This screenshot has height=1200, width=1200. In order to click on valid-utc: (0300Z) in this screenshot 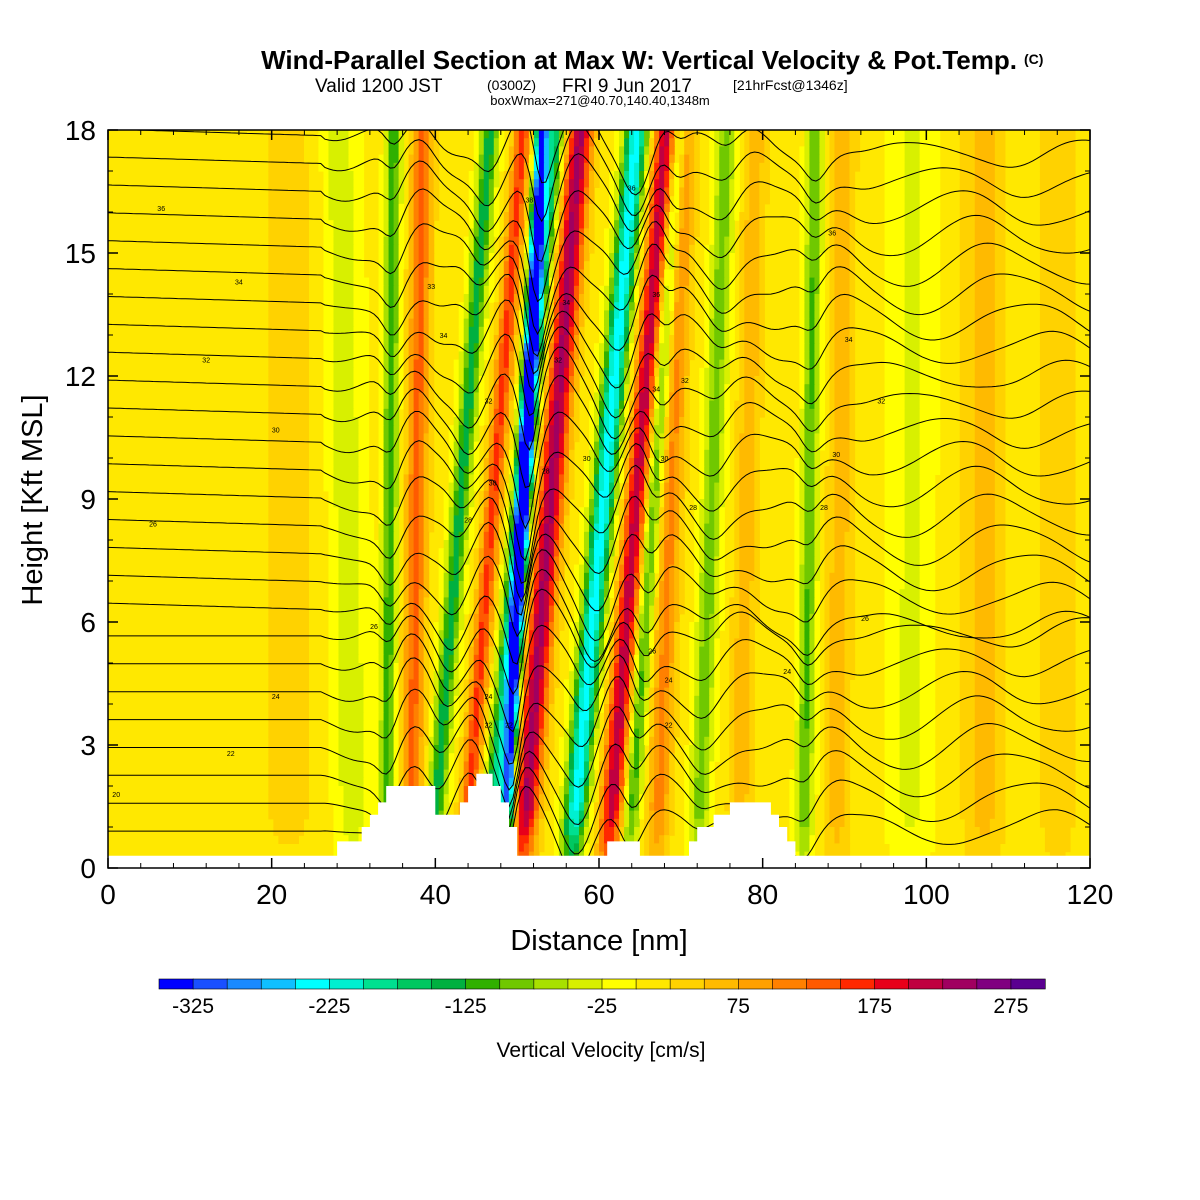, I will do `click(511, 85)`.